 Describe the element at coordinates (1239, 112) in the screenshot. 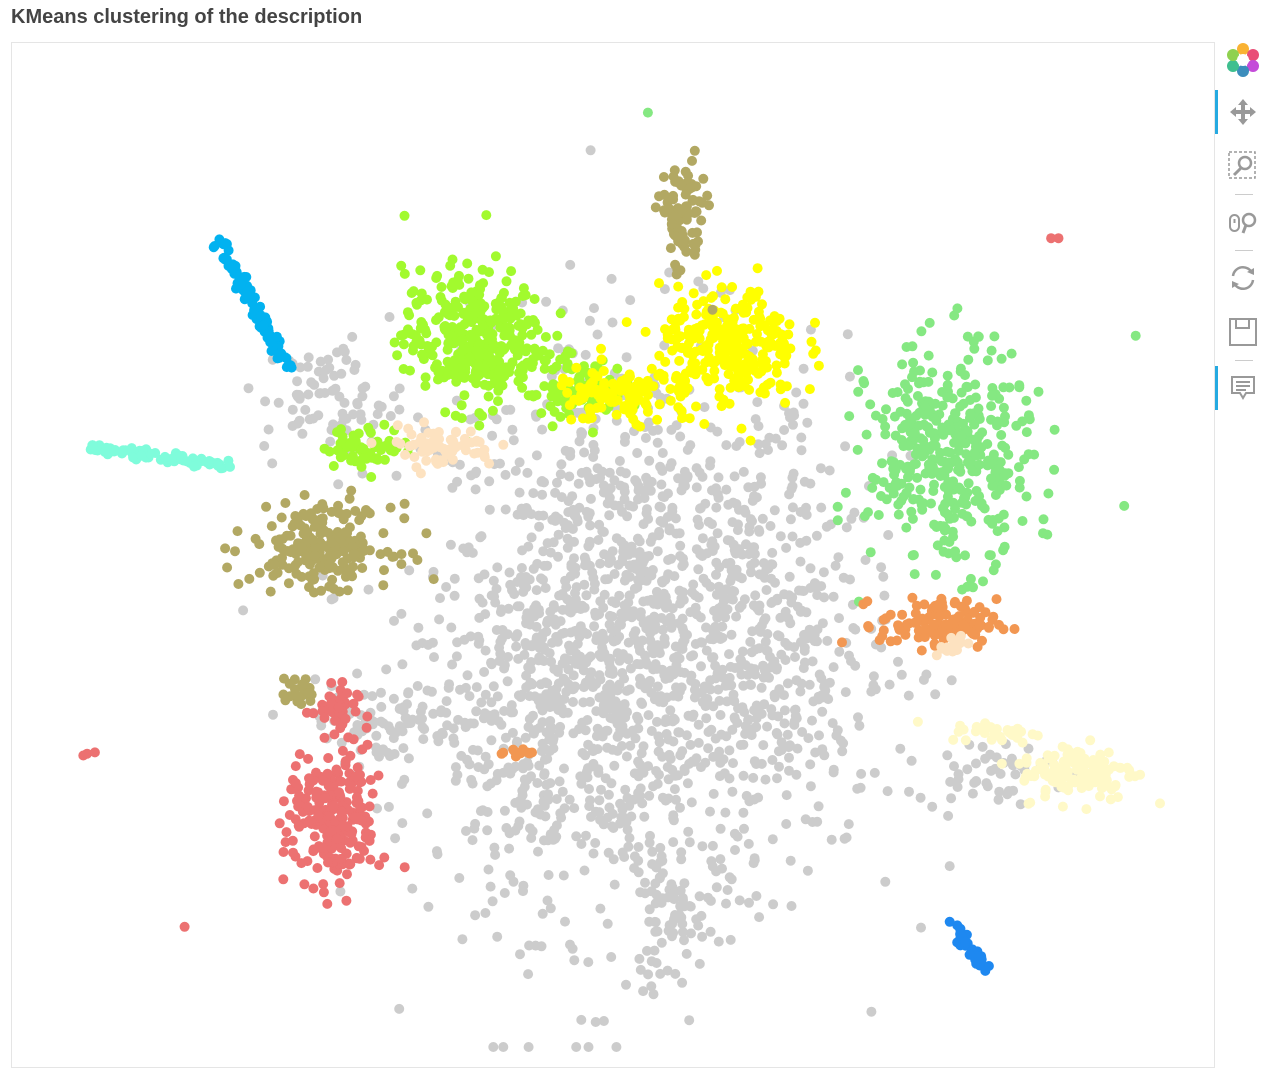

I see `pan-tool-button` at that location.